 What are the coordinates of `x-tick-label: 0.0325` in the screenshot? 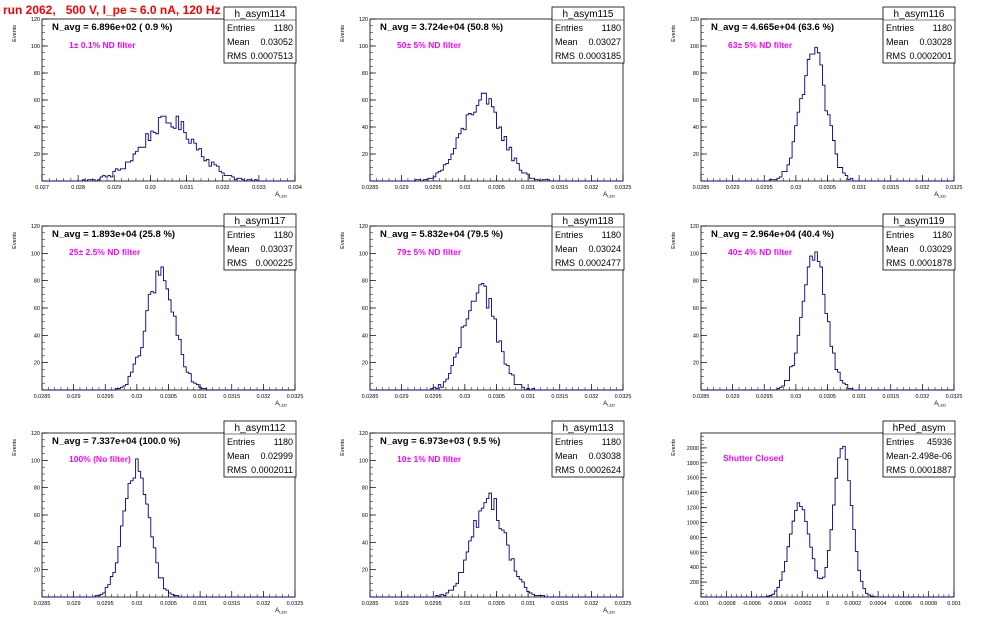 It's located at (623, 188).